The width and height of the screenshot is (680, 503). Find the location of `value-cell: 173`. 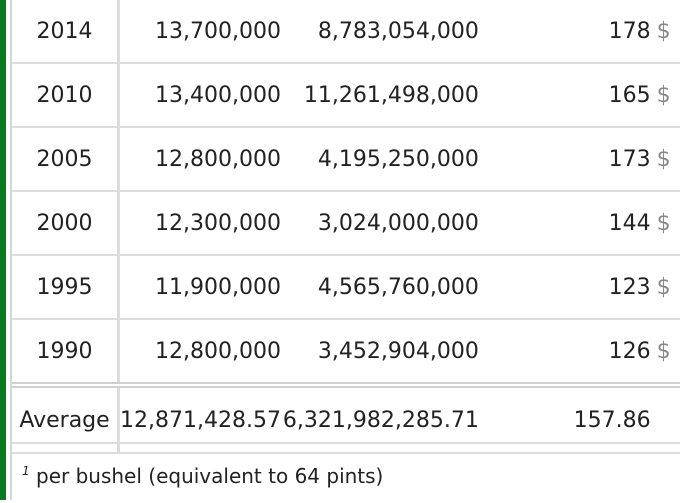

value-cell: 173 is located at coordinates (564, 159).